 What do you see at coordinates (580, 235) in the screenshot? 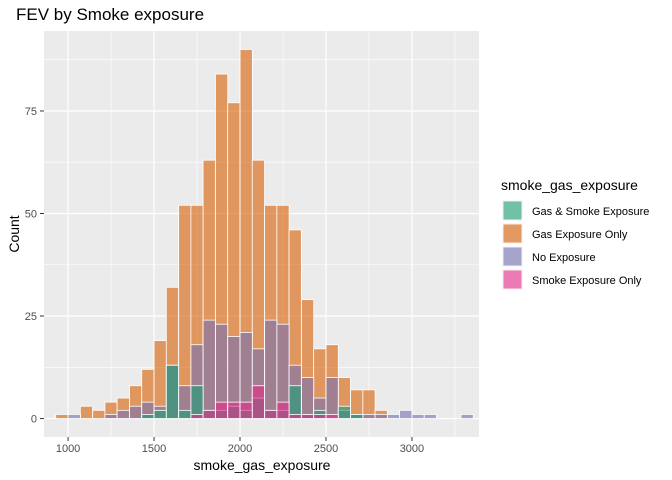
I see `legend-label: Gas Exposure Only` at bounding box center [580, 235].